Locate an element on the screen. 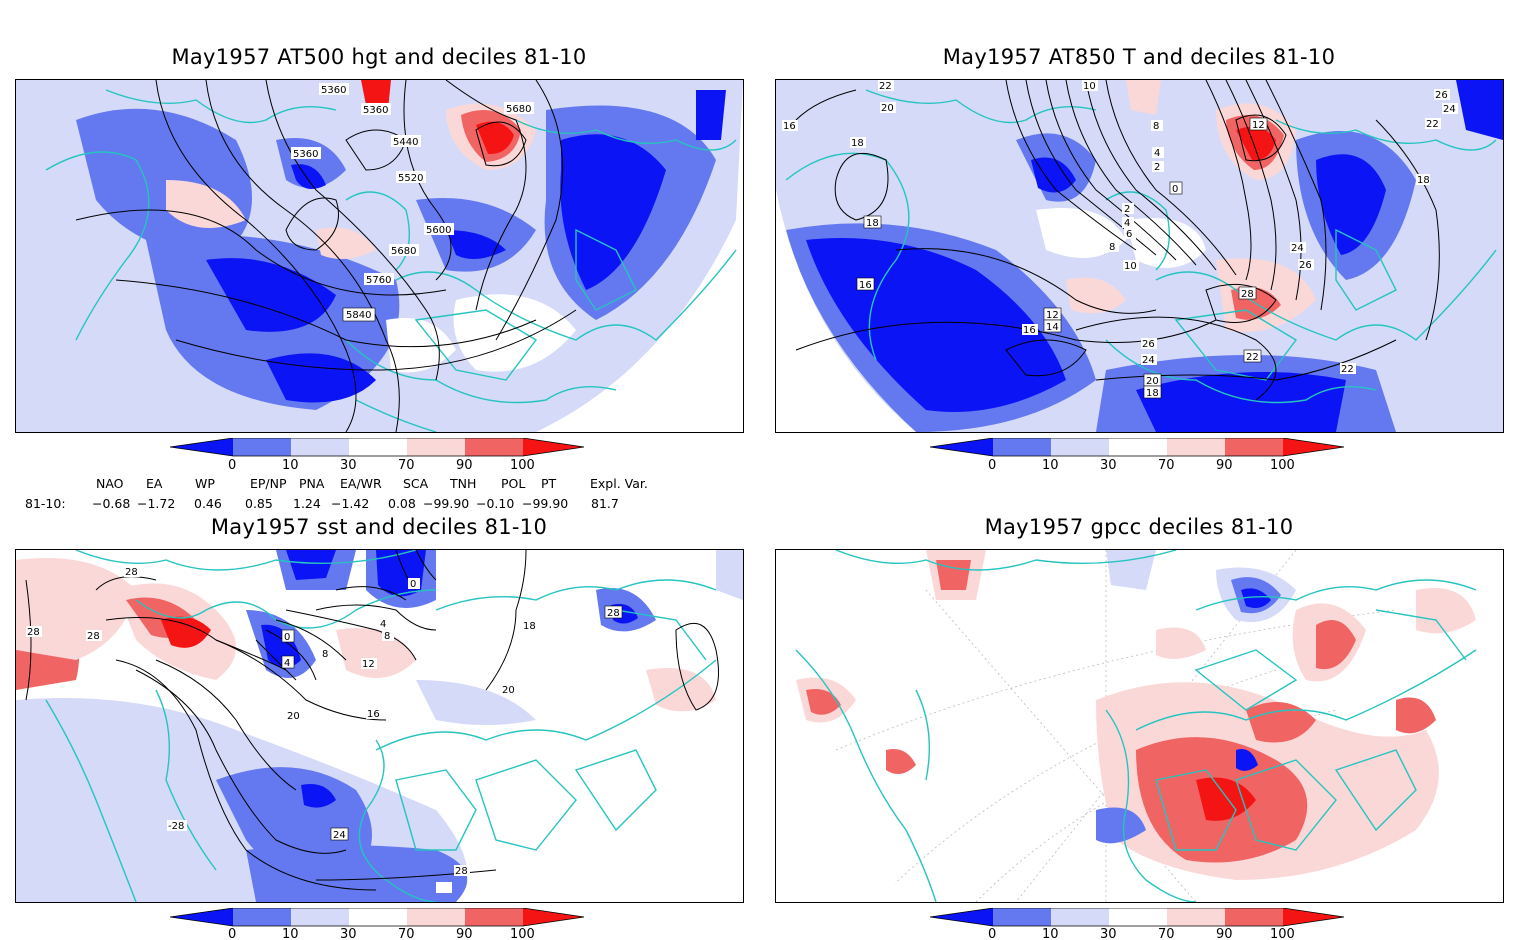 The width and height of the screenshot is (1520, 940). colorbar-gpcc: 0 10 30 70 90 100 is located at coordinates (1137, 924).